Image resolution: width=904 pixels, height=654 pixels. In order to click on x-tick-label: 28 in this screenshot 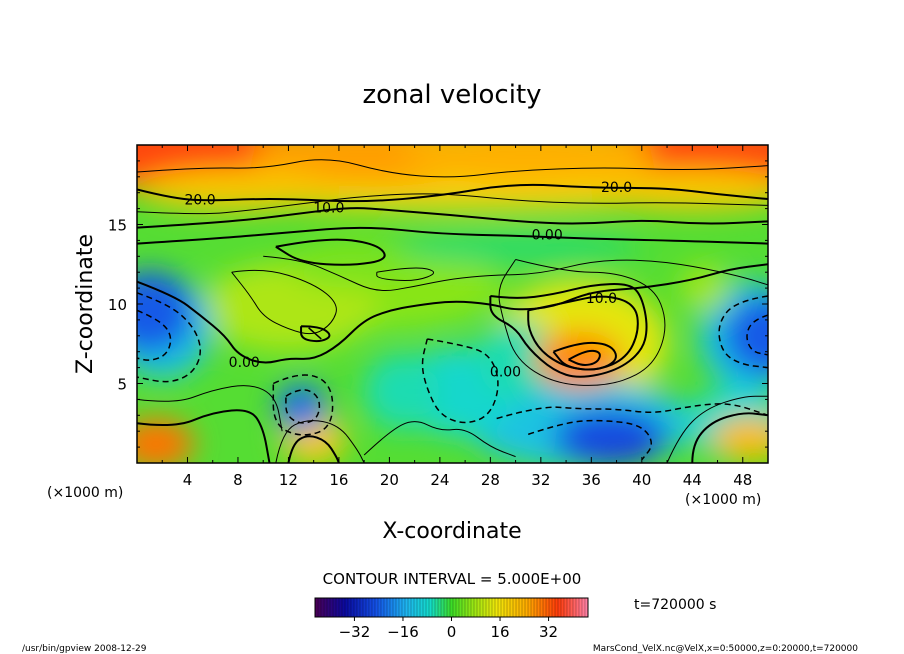, I will do `click(490, 480)`.